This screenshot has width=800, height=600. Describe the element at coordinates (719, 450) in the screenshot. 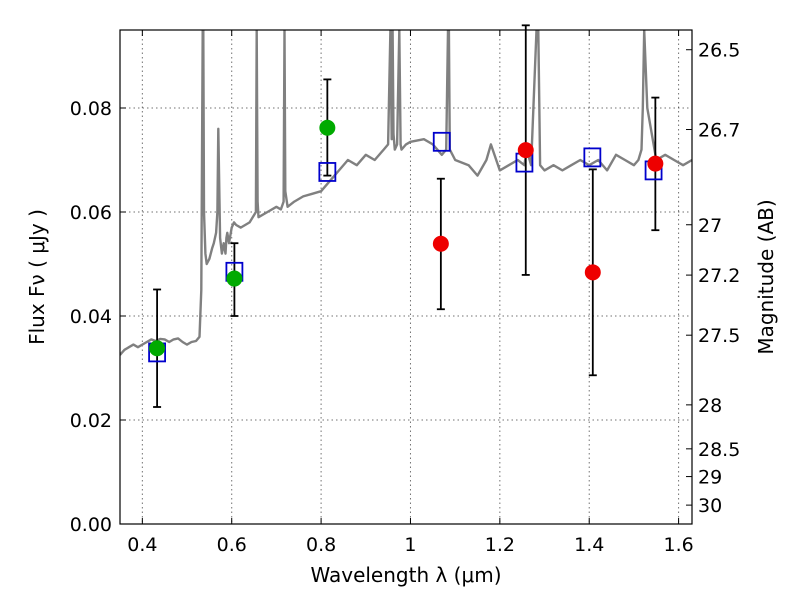

I see `right-tick-label: 28.5` at that location.